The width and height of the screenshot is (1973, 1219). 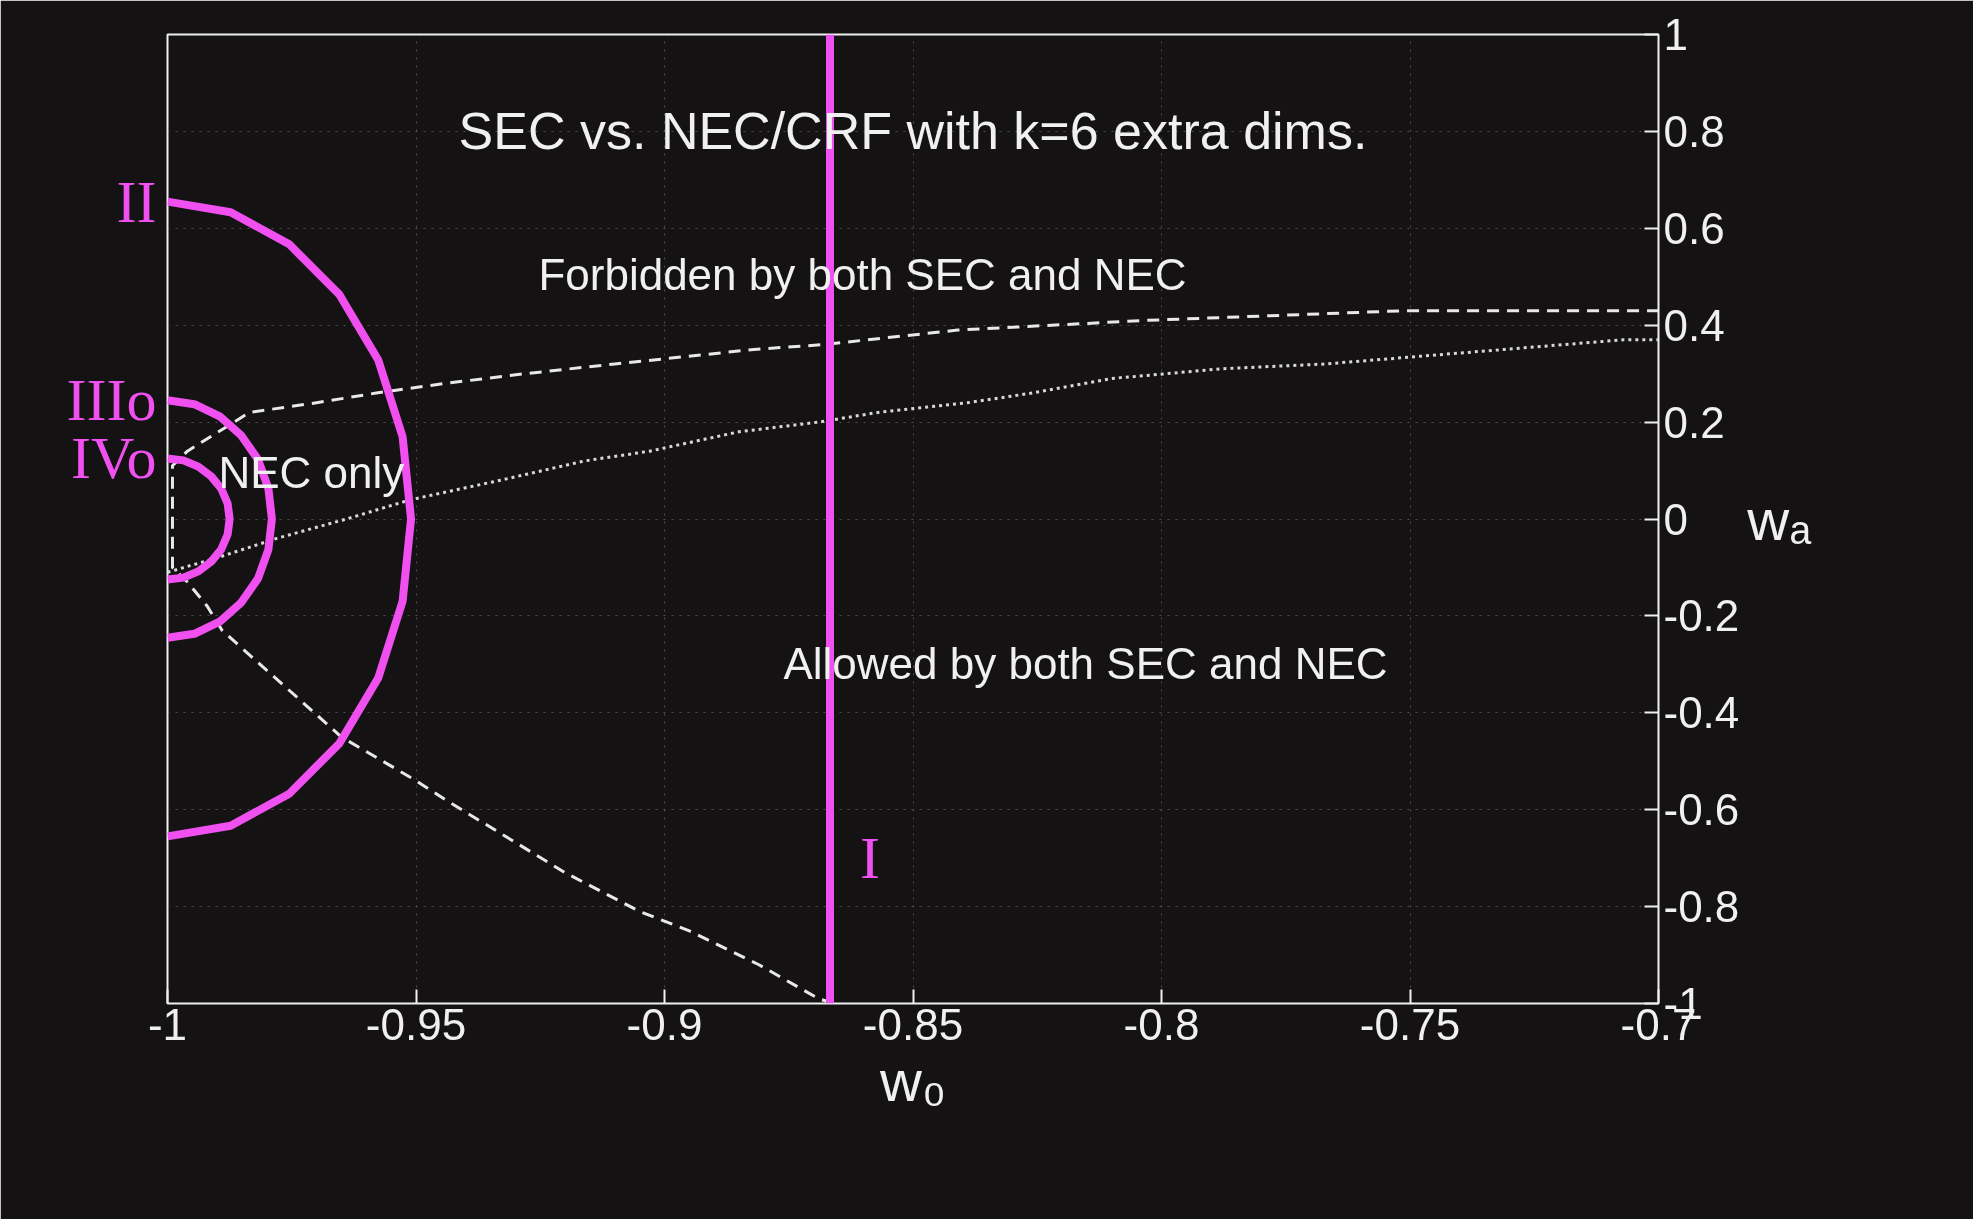 What do you see at coordinates (1701, 713) in the screenshot?
I see `y-tick-label: -0.4` at bounding box center [1701, 713].